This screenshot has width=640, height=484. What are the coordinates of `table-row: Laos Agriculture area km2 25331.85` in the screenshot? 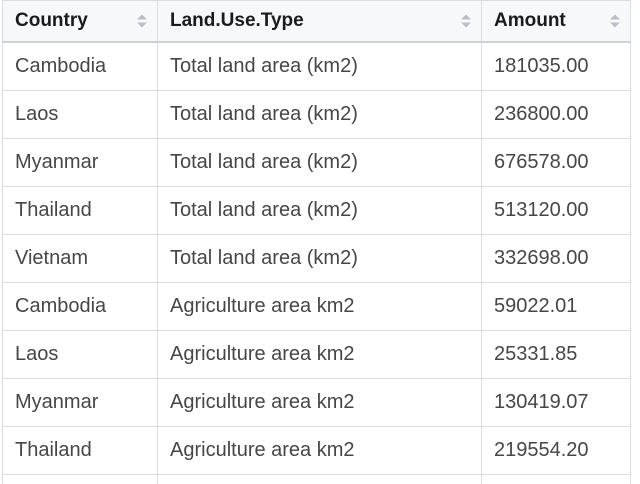 It's located at (316, 354).